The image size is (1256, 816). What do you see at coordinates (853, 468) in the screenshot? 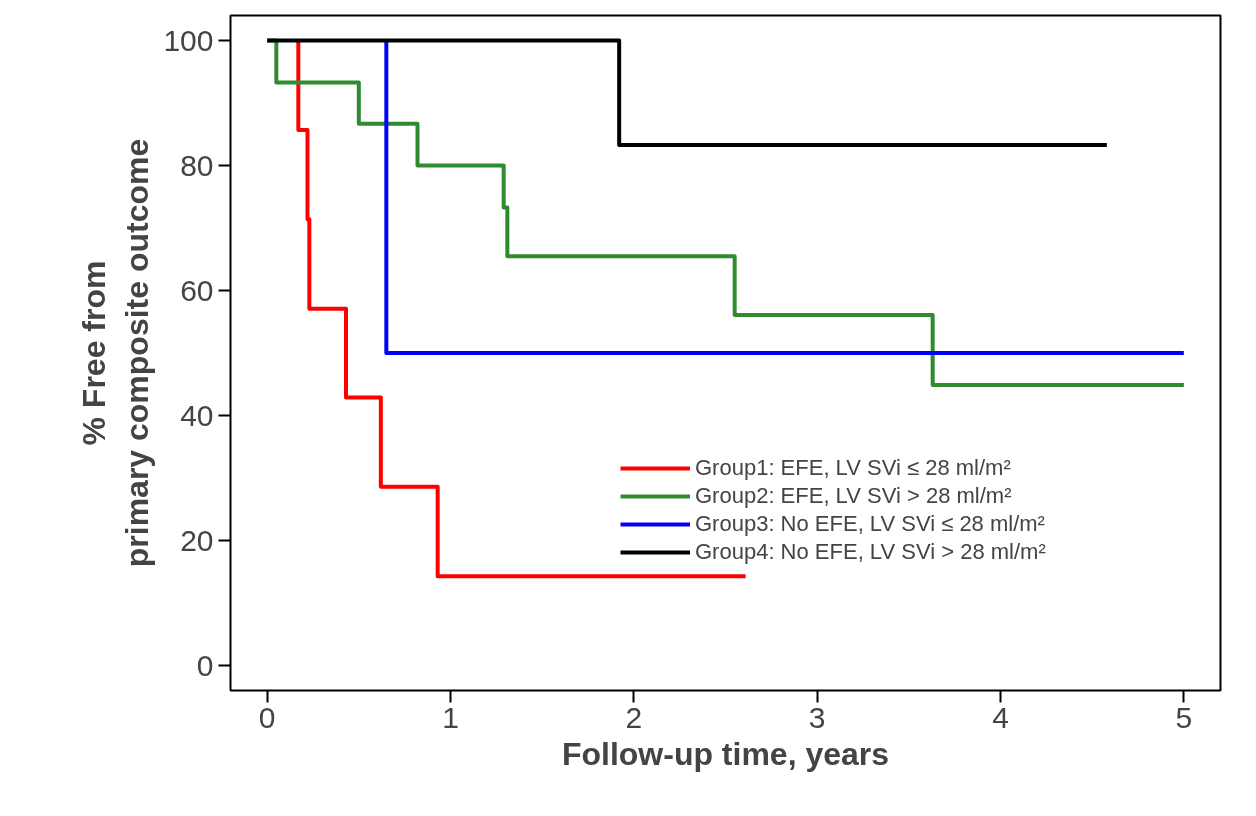
I see `legend-label: Group1: EFE, LV SVi ≤ 28 ml/m²` at bounding box center [853, 468].